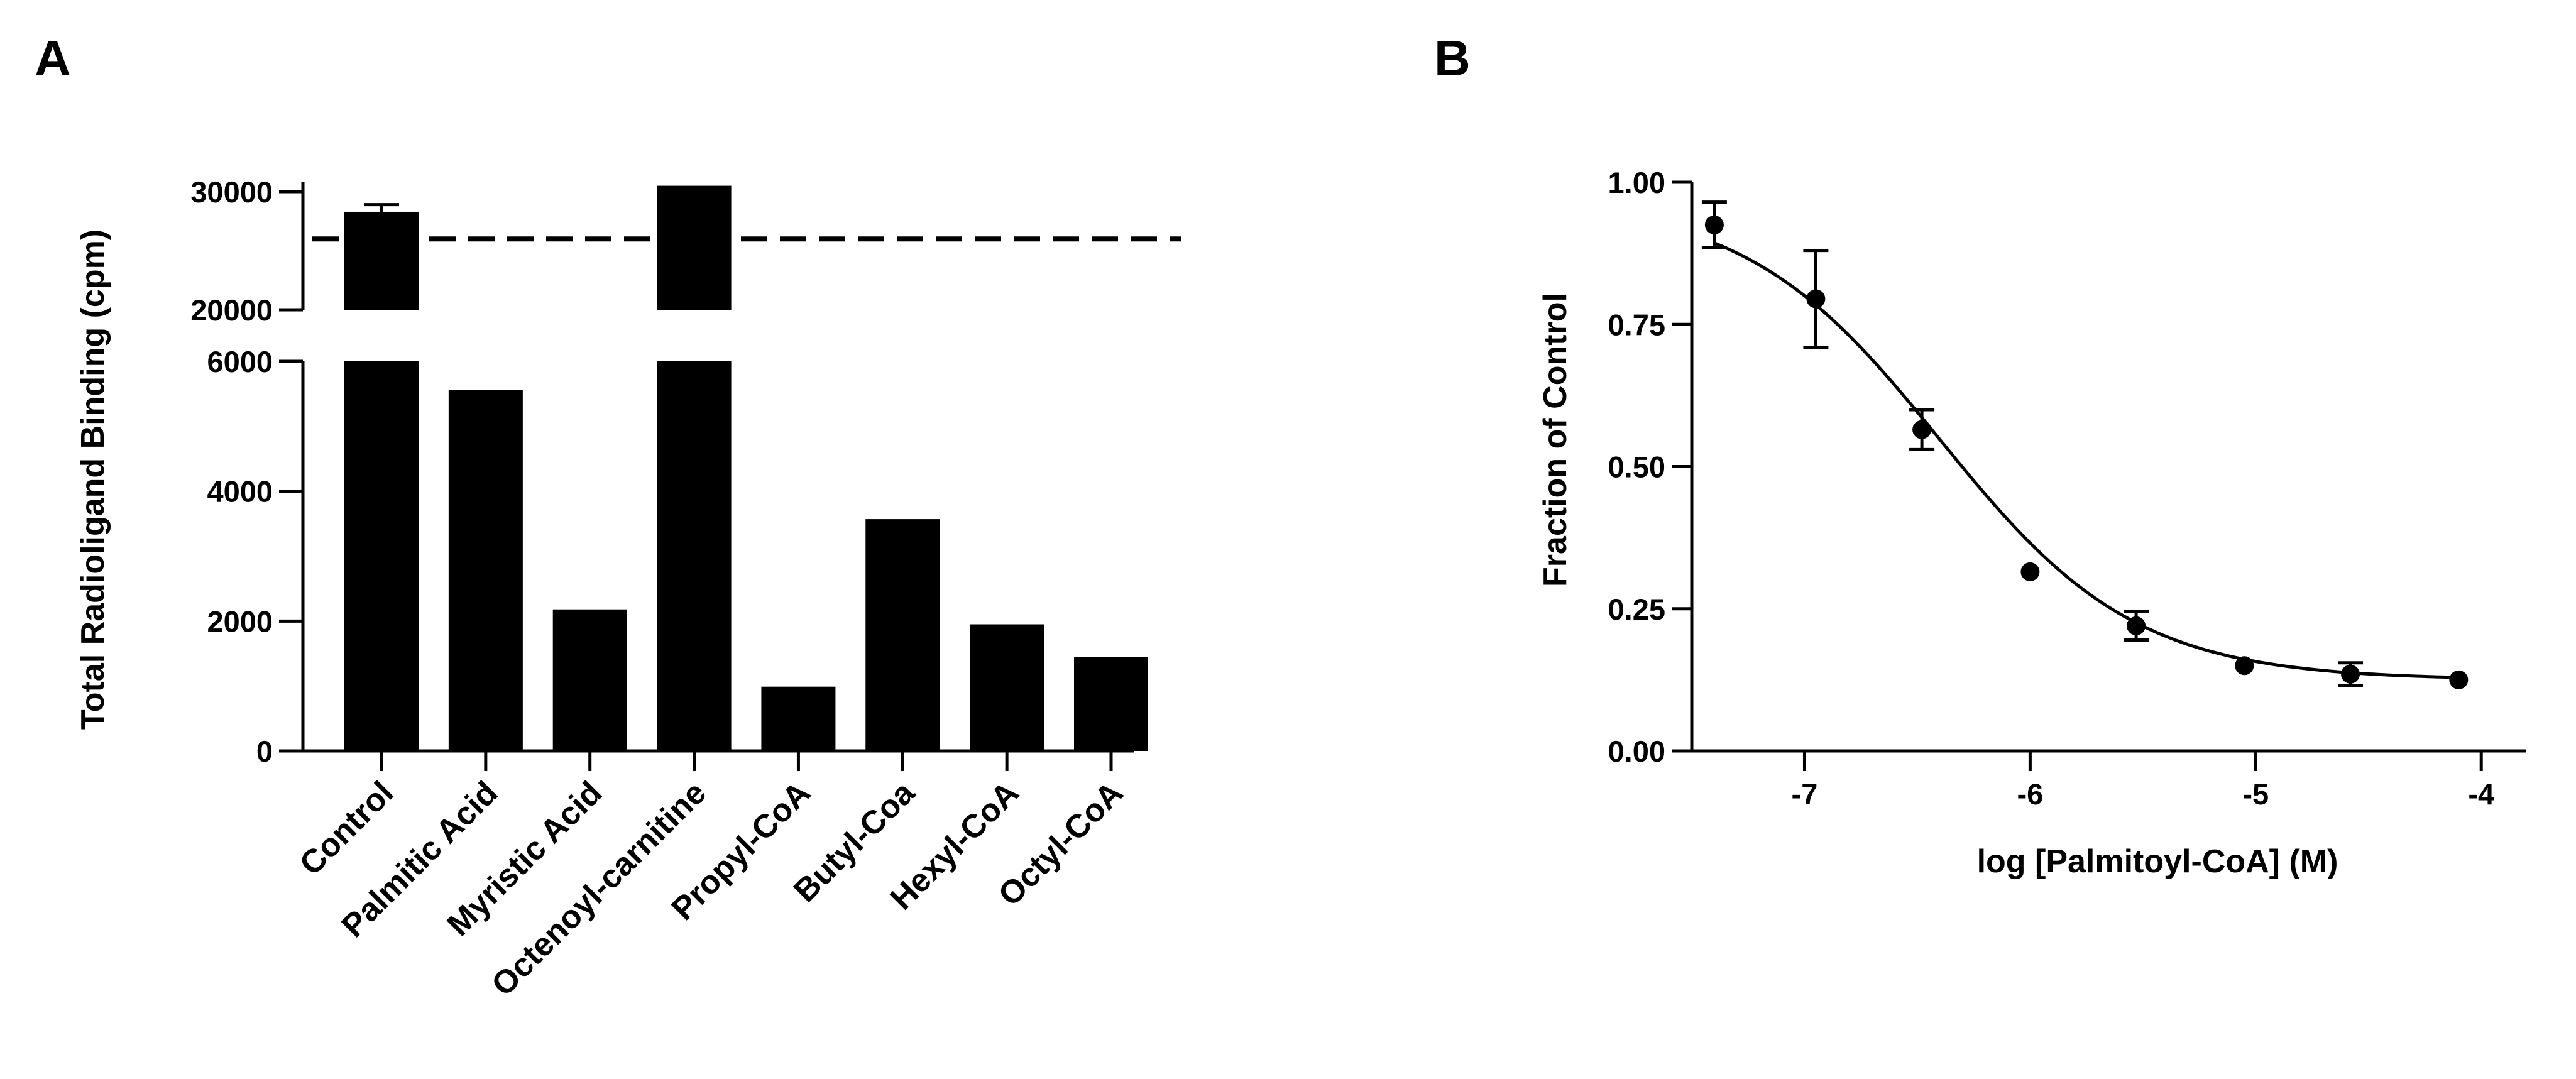  What do you see at coordinates (2481, 794) in the screenshot?
I see `x-tick-label-b: -4` at bounding box center [2481, 794].